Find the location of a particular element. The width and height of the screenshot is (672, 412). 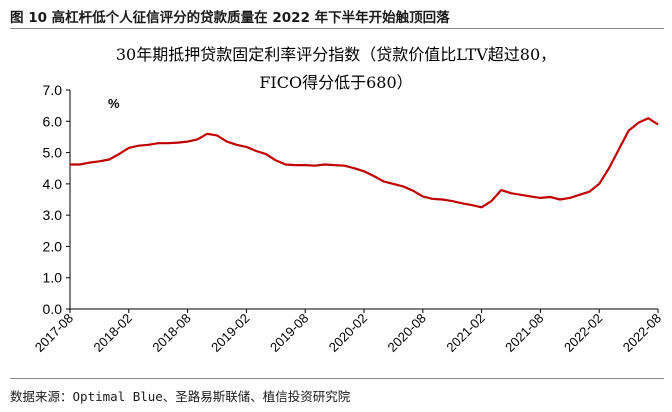

y-tick-label: 1.0 is located at coordinates (53, 278).